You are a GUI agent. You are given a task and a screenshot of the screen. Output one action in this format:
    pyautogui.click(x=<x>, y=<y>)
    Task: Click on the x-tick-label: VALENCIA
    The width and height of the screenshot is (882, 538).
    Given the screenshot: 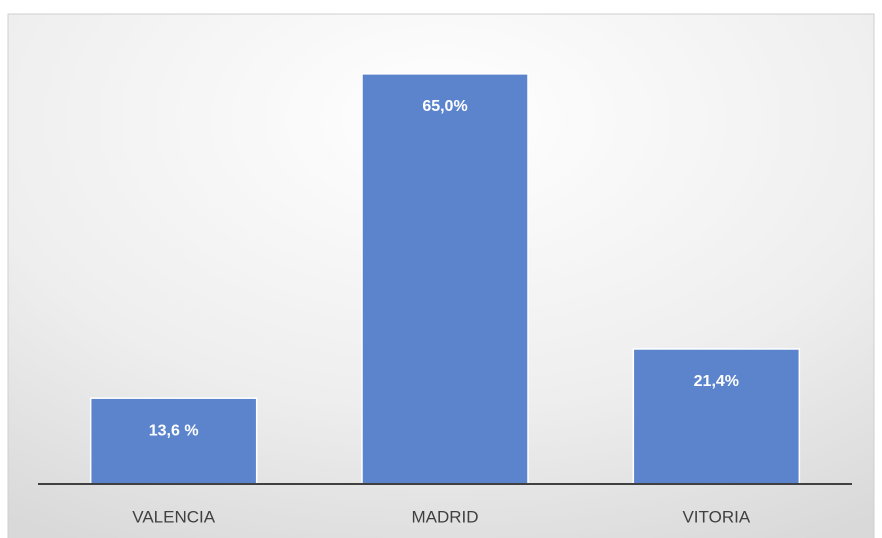 What is the action you would take?
    pyautogui.click(x=173, y=516)
    